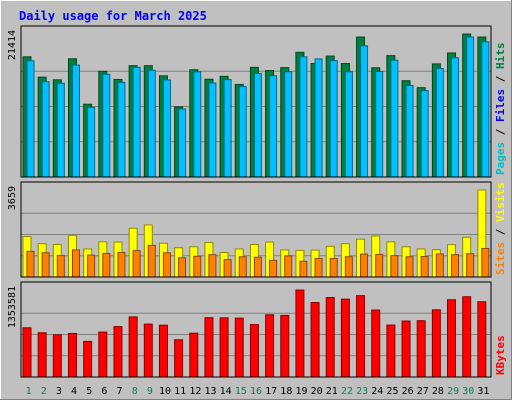 The height and width of the screenshot is (400, 512). What do you see at coordinates (286, 391) in the screenshot?
I see `x-tick-label-day-18: 18` at bounding box center [286, 391].